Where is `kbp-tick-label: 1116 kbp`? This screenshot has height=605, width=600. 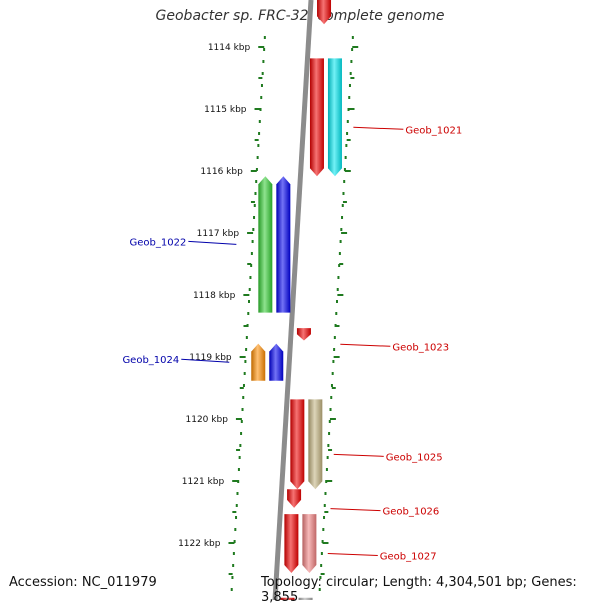
kbp-tick-label: 1116 kbp is located at coordinates (221, 172).